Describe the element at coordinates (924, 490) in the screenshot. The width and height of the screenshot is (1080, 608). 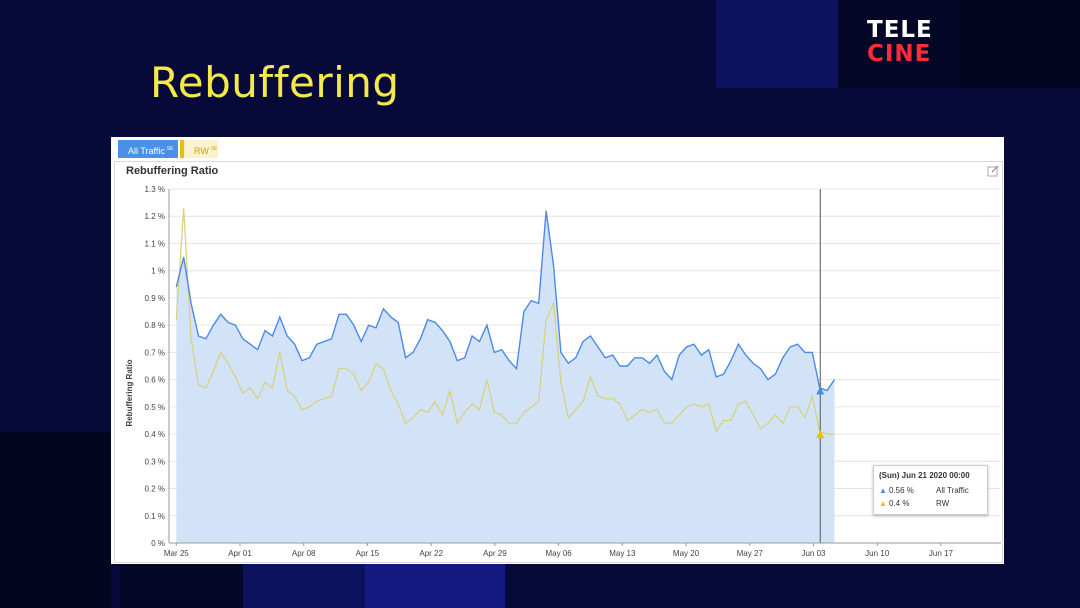
I see `tooltip-row-all-traffic: ▲ 0.56 % All Traffic` at that location.